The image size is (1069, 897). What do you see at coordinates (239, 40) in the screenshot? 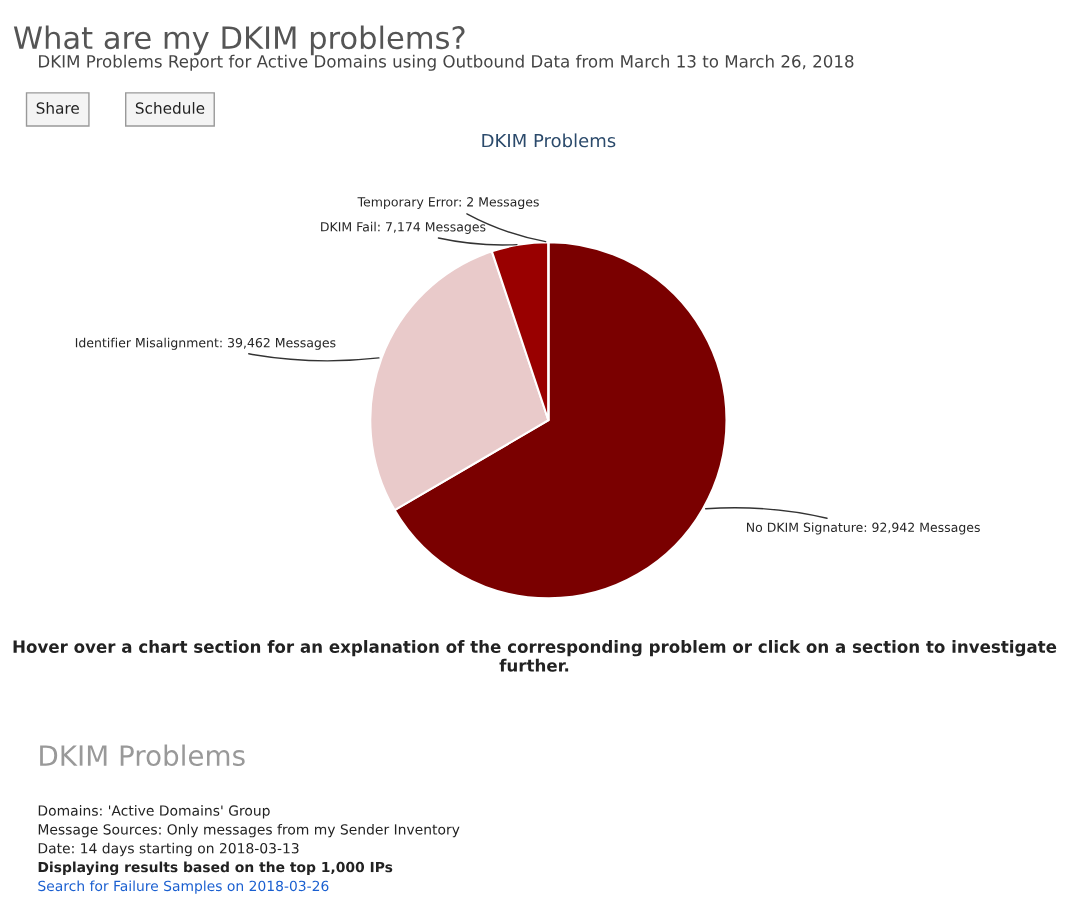
I see `chart-title: What are my DKIM problems?` at bounding box center [239, 40].